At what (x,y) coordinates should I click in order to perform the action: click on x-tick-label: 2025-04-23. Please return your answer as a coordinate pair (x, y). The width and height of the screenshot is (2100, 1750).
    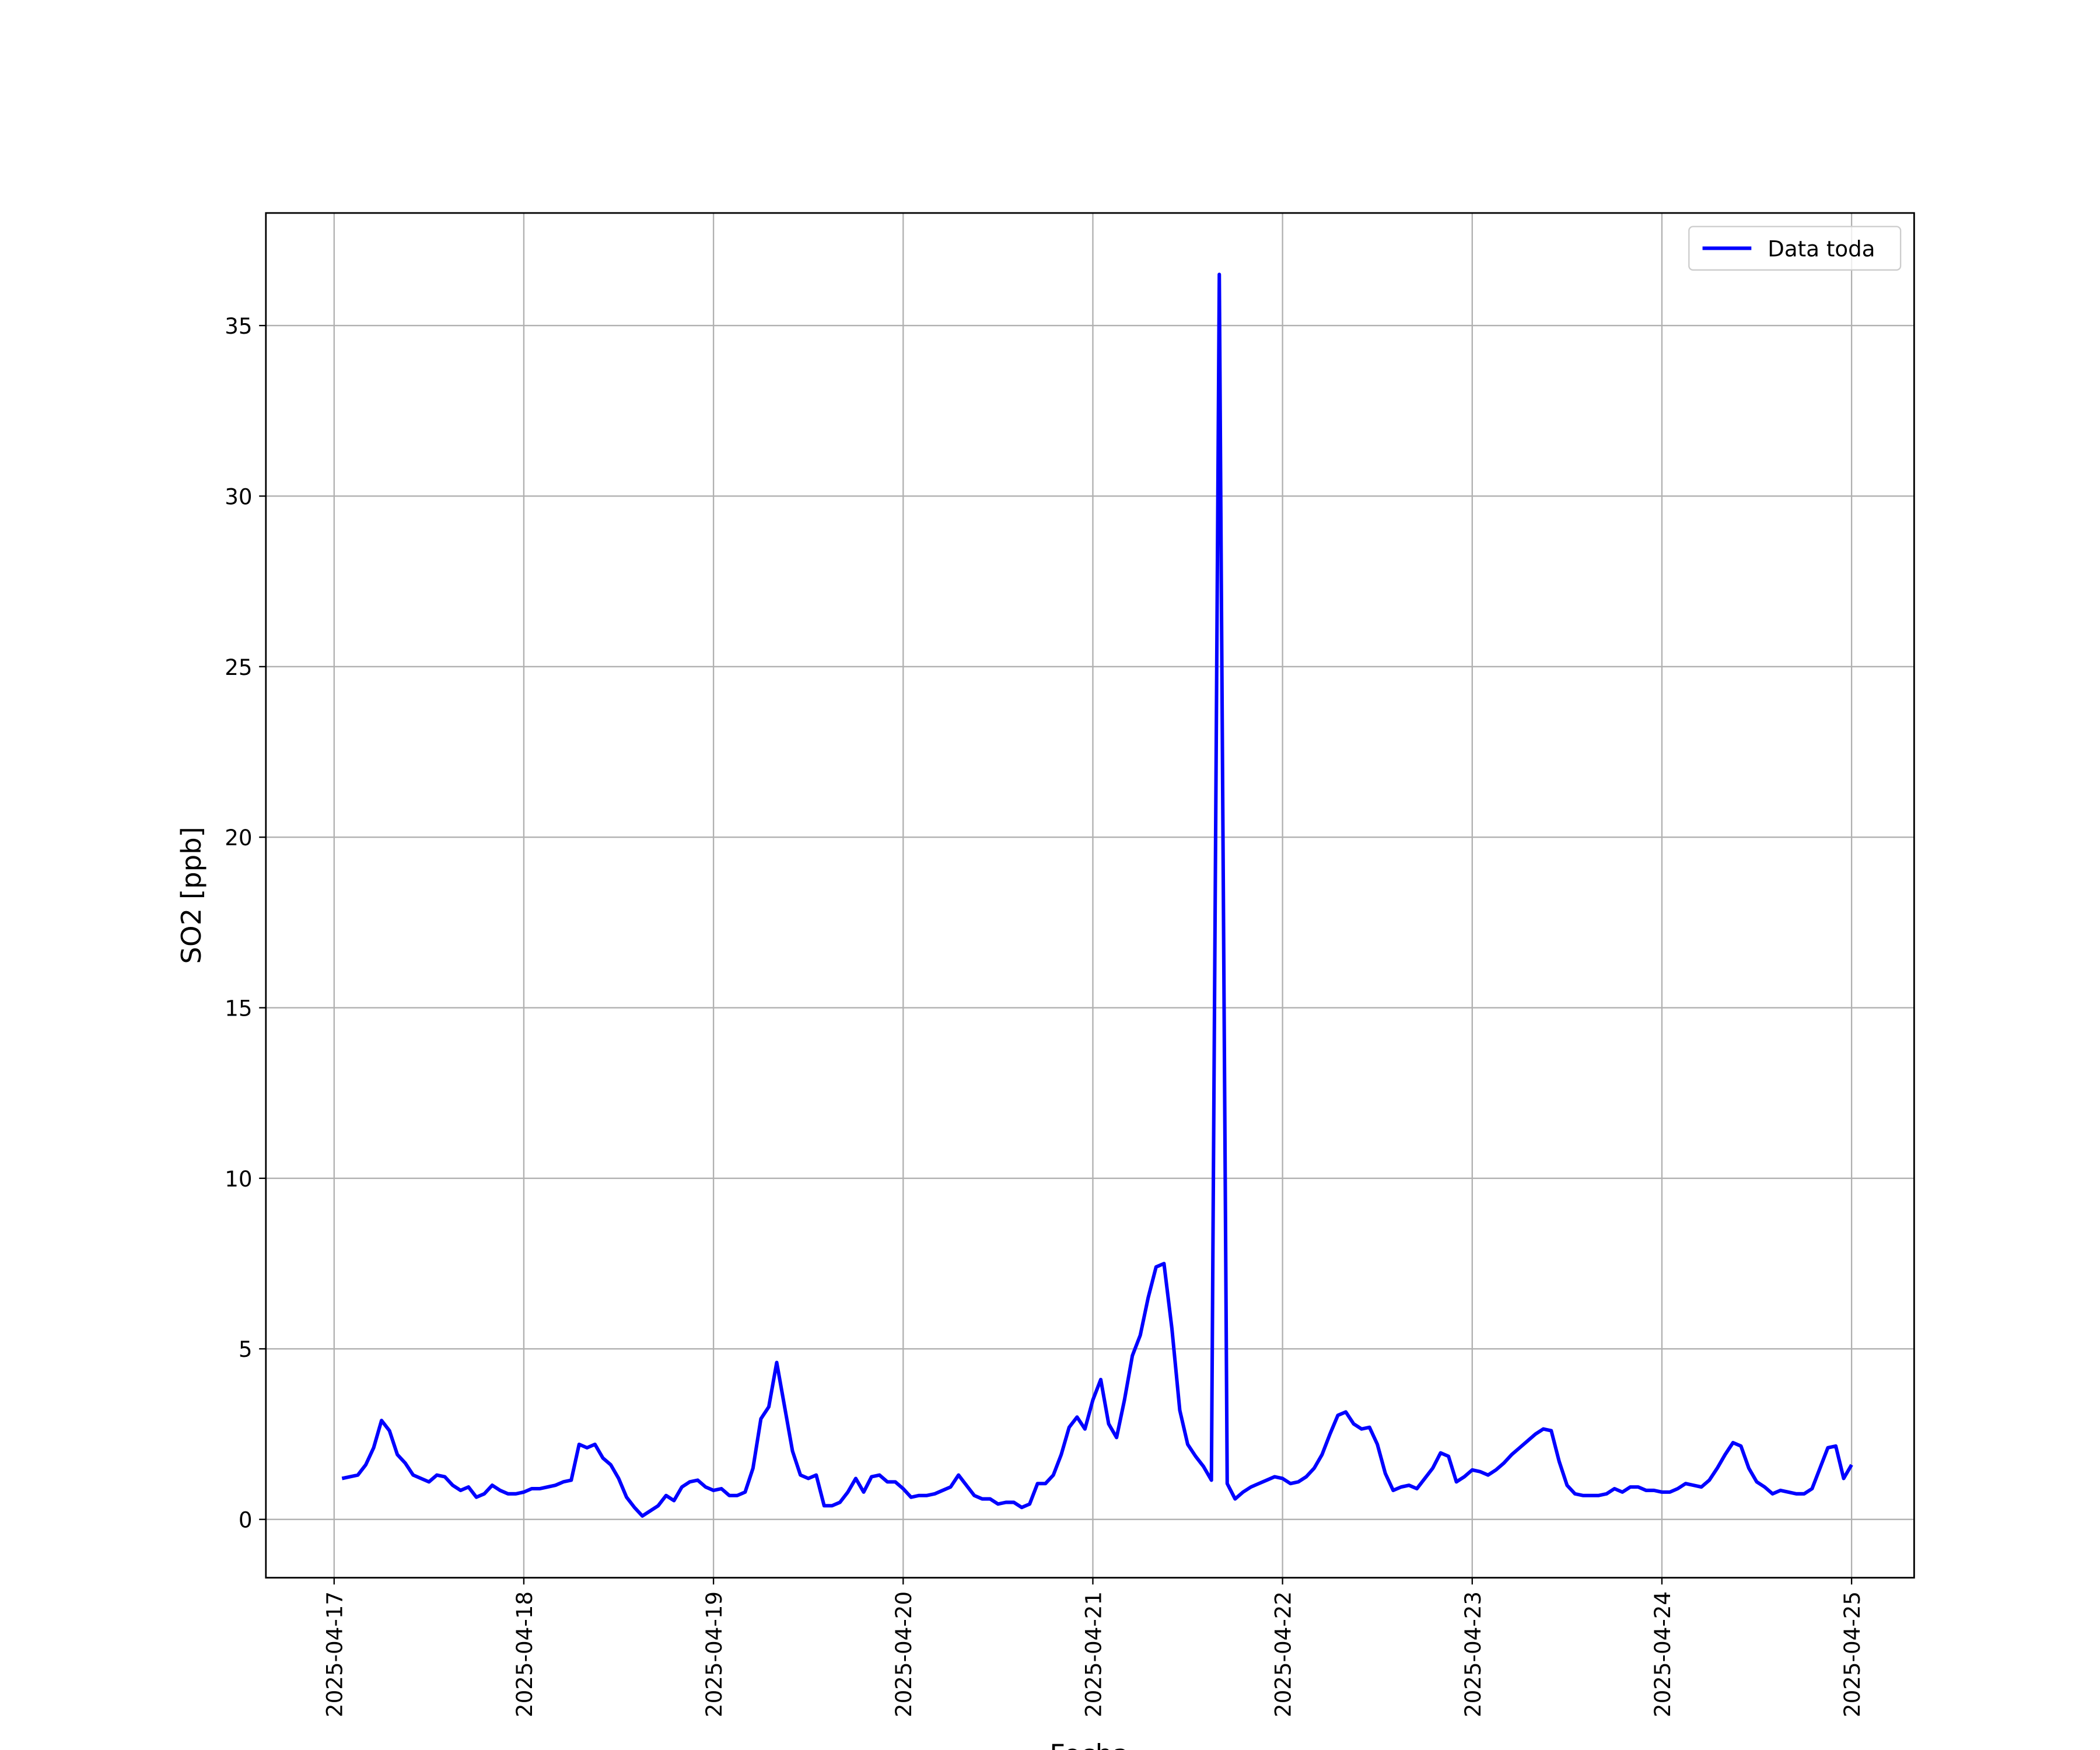
    Looking at the image, I should click on (1473, 1654).